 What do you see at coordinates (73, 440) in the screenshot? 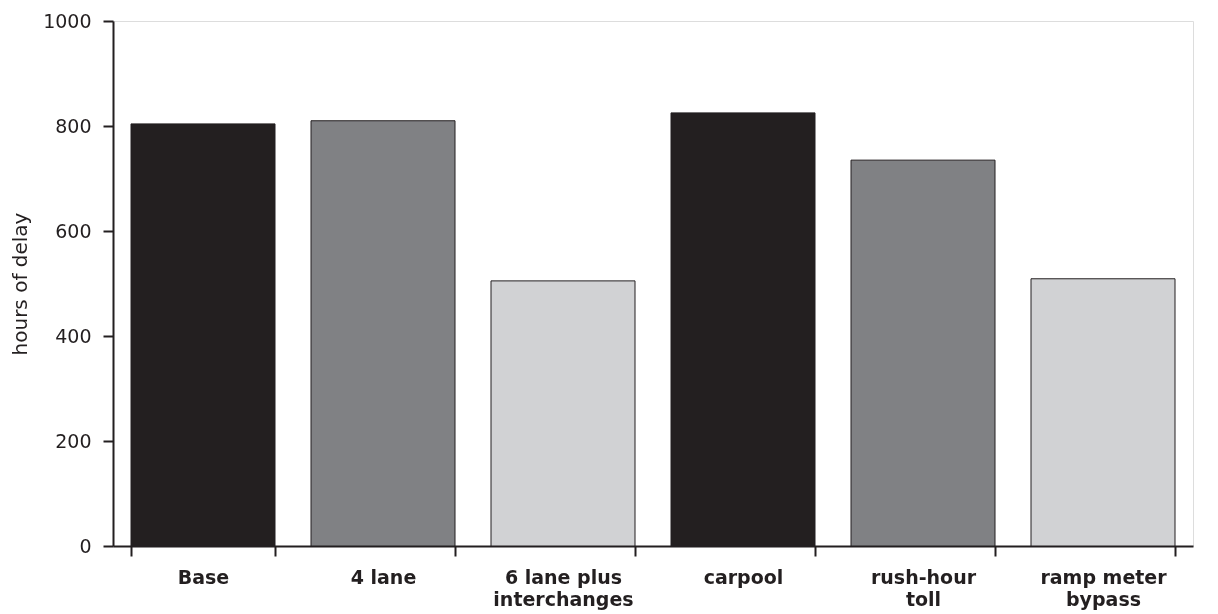
I see `y-tick-label: 200` at bounding box center [73, 440].